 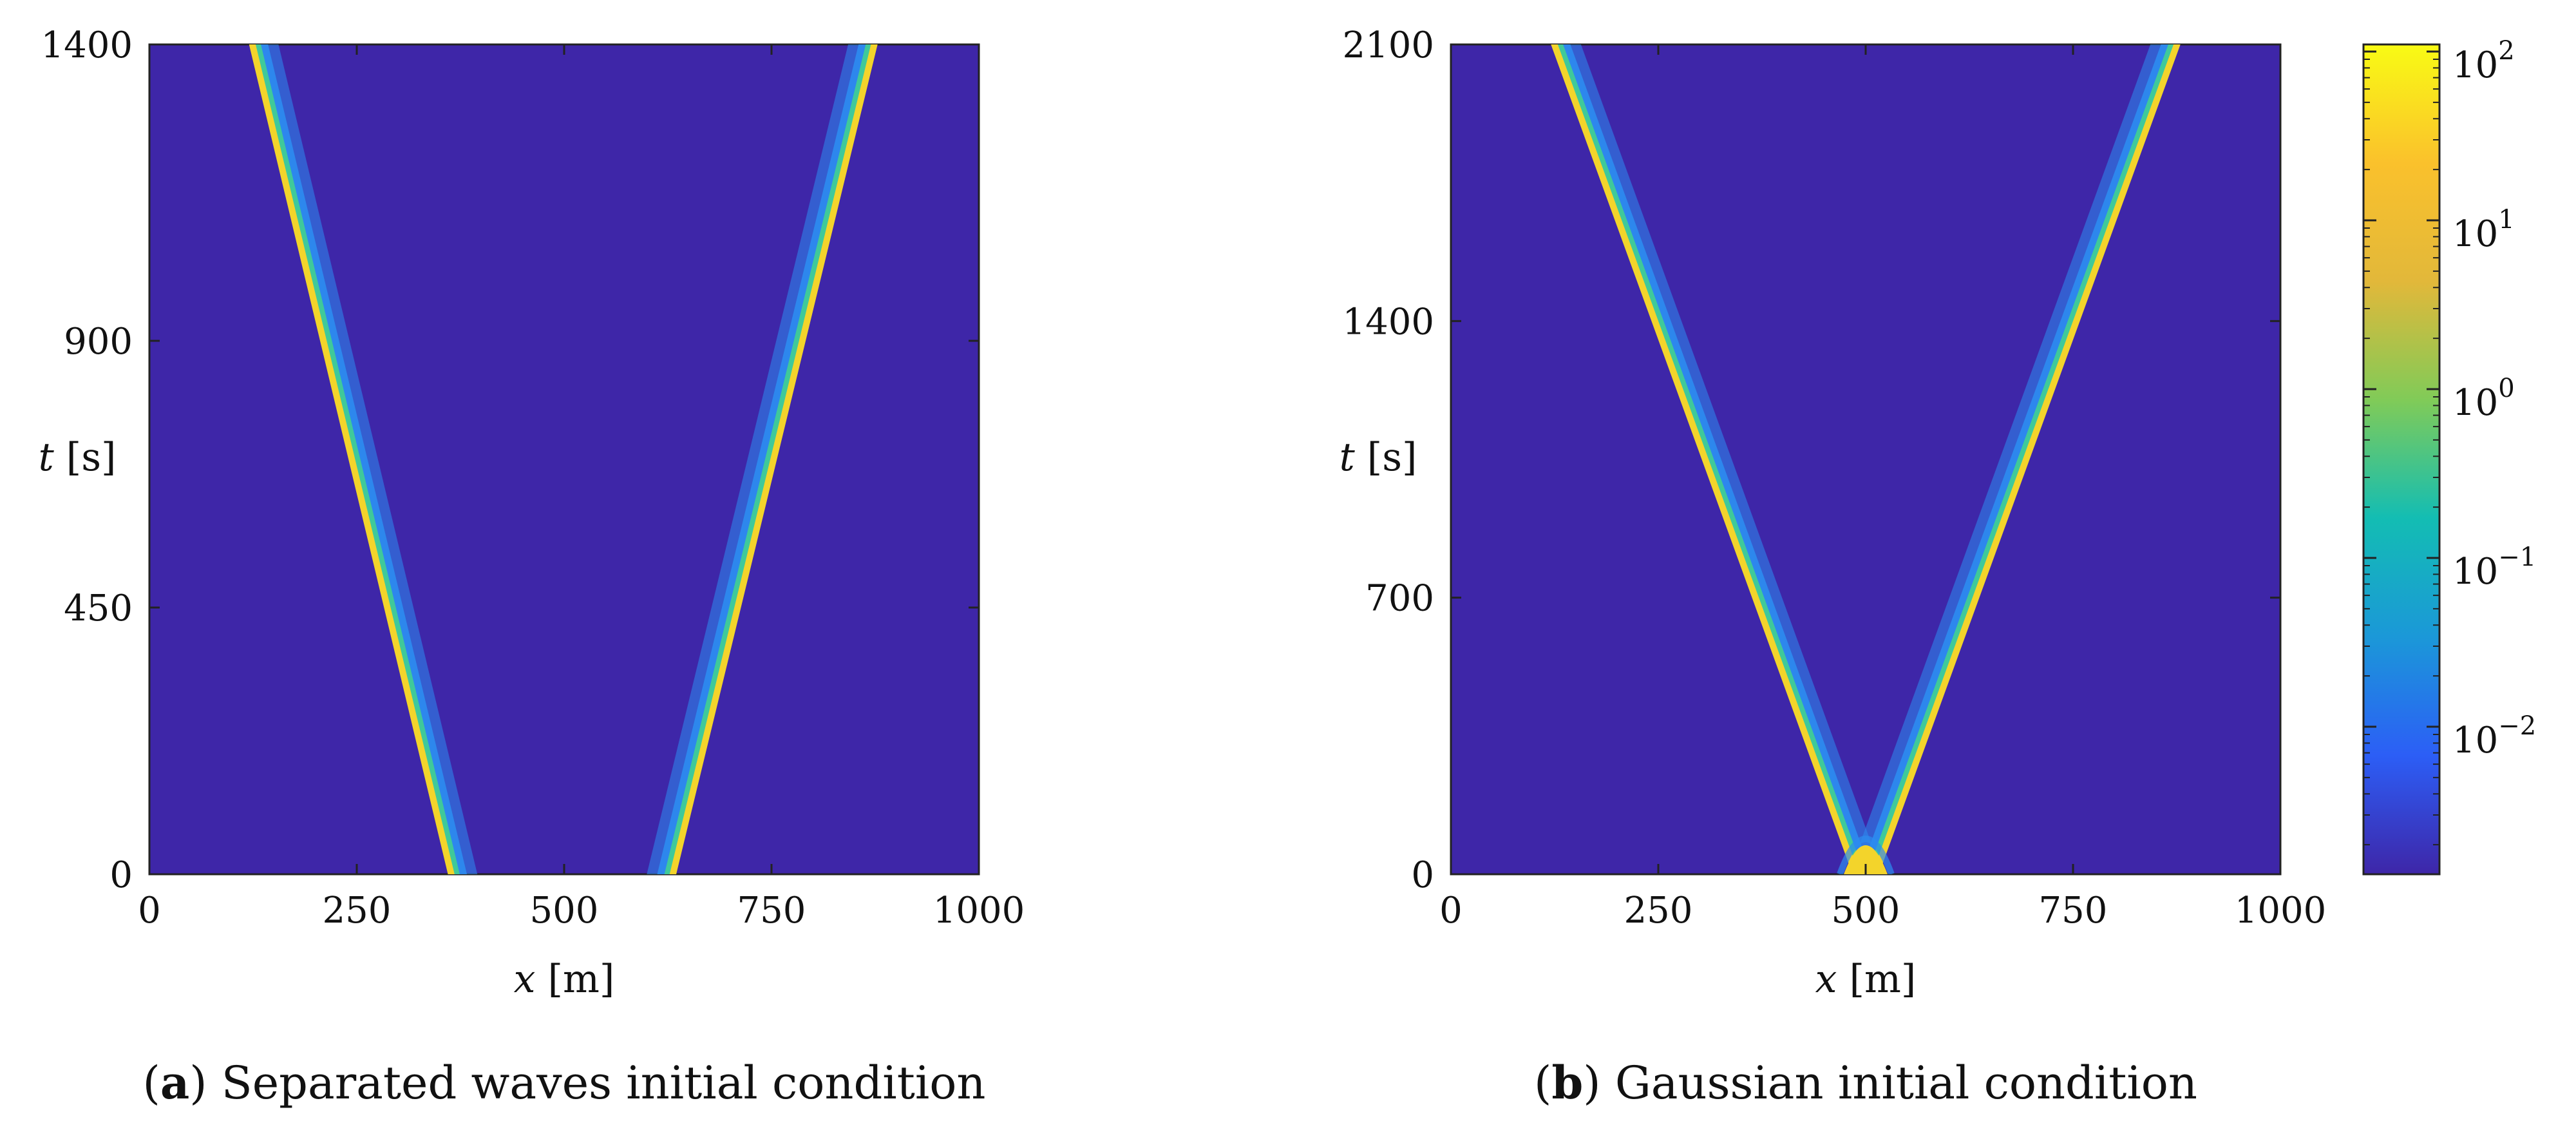 I want to click on colorbar-tick-label: 10², so click(x=2483, y=61).